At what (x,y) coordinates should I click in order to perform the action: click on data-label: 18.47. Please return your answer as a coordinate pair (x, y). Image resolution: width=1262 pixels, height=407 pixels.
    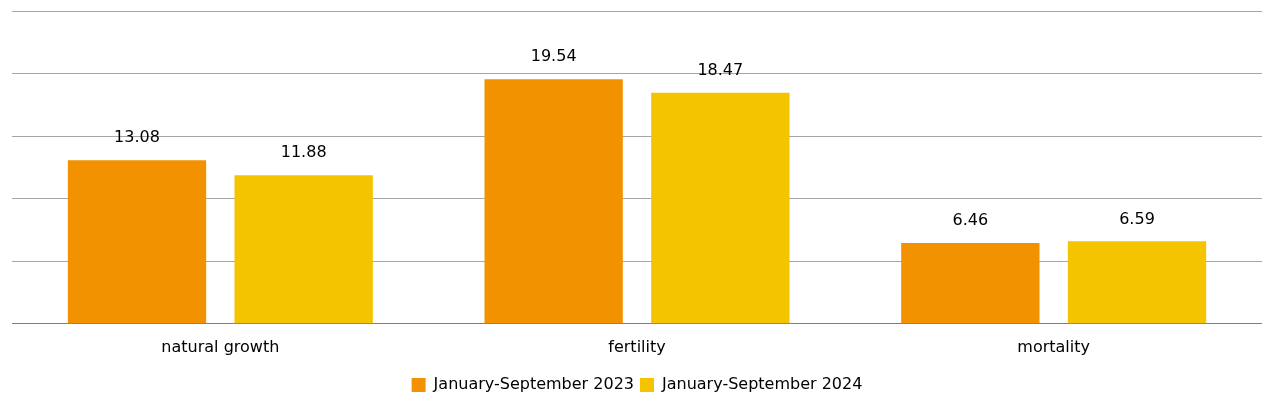
    Looking at the image, I should click on (720, 69).